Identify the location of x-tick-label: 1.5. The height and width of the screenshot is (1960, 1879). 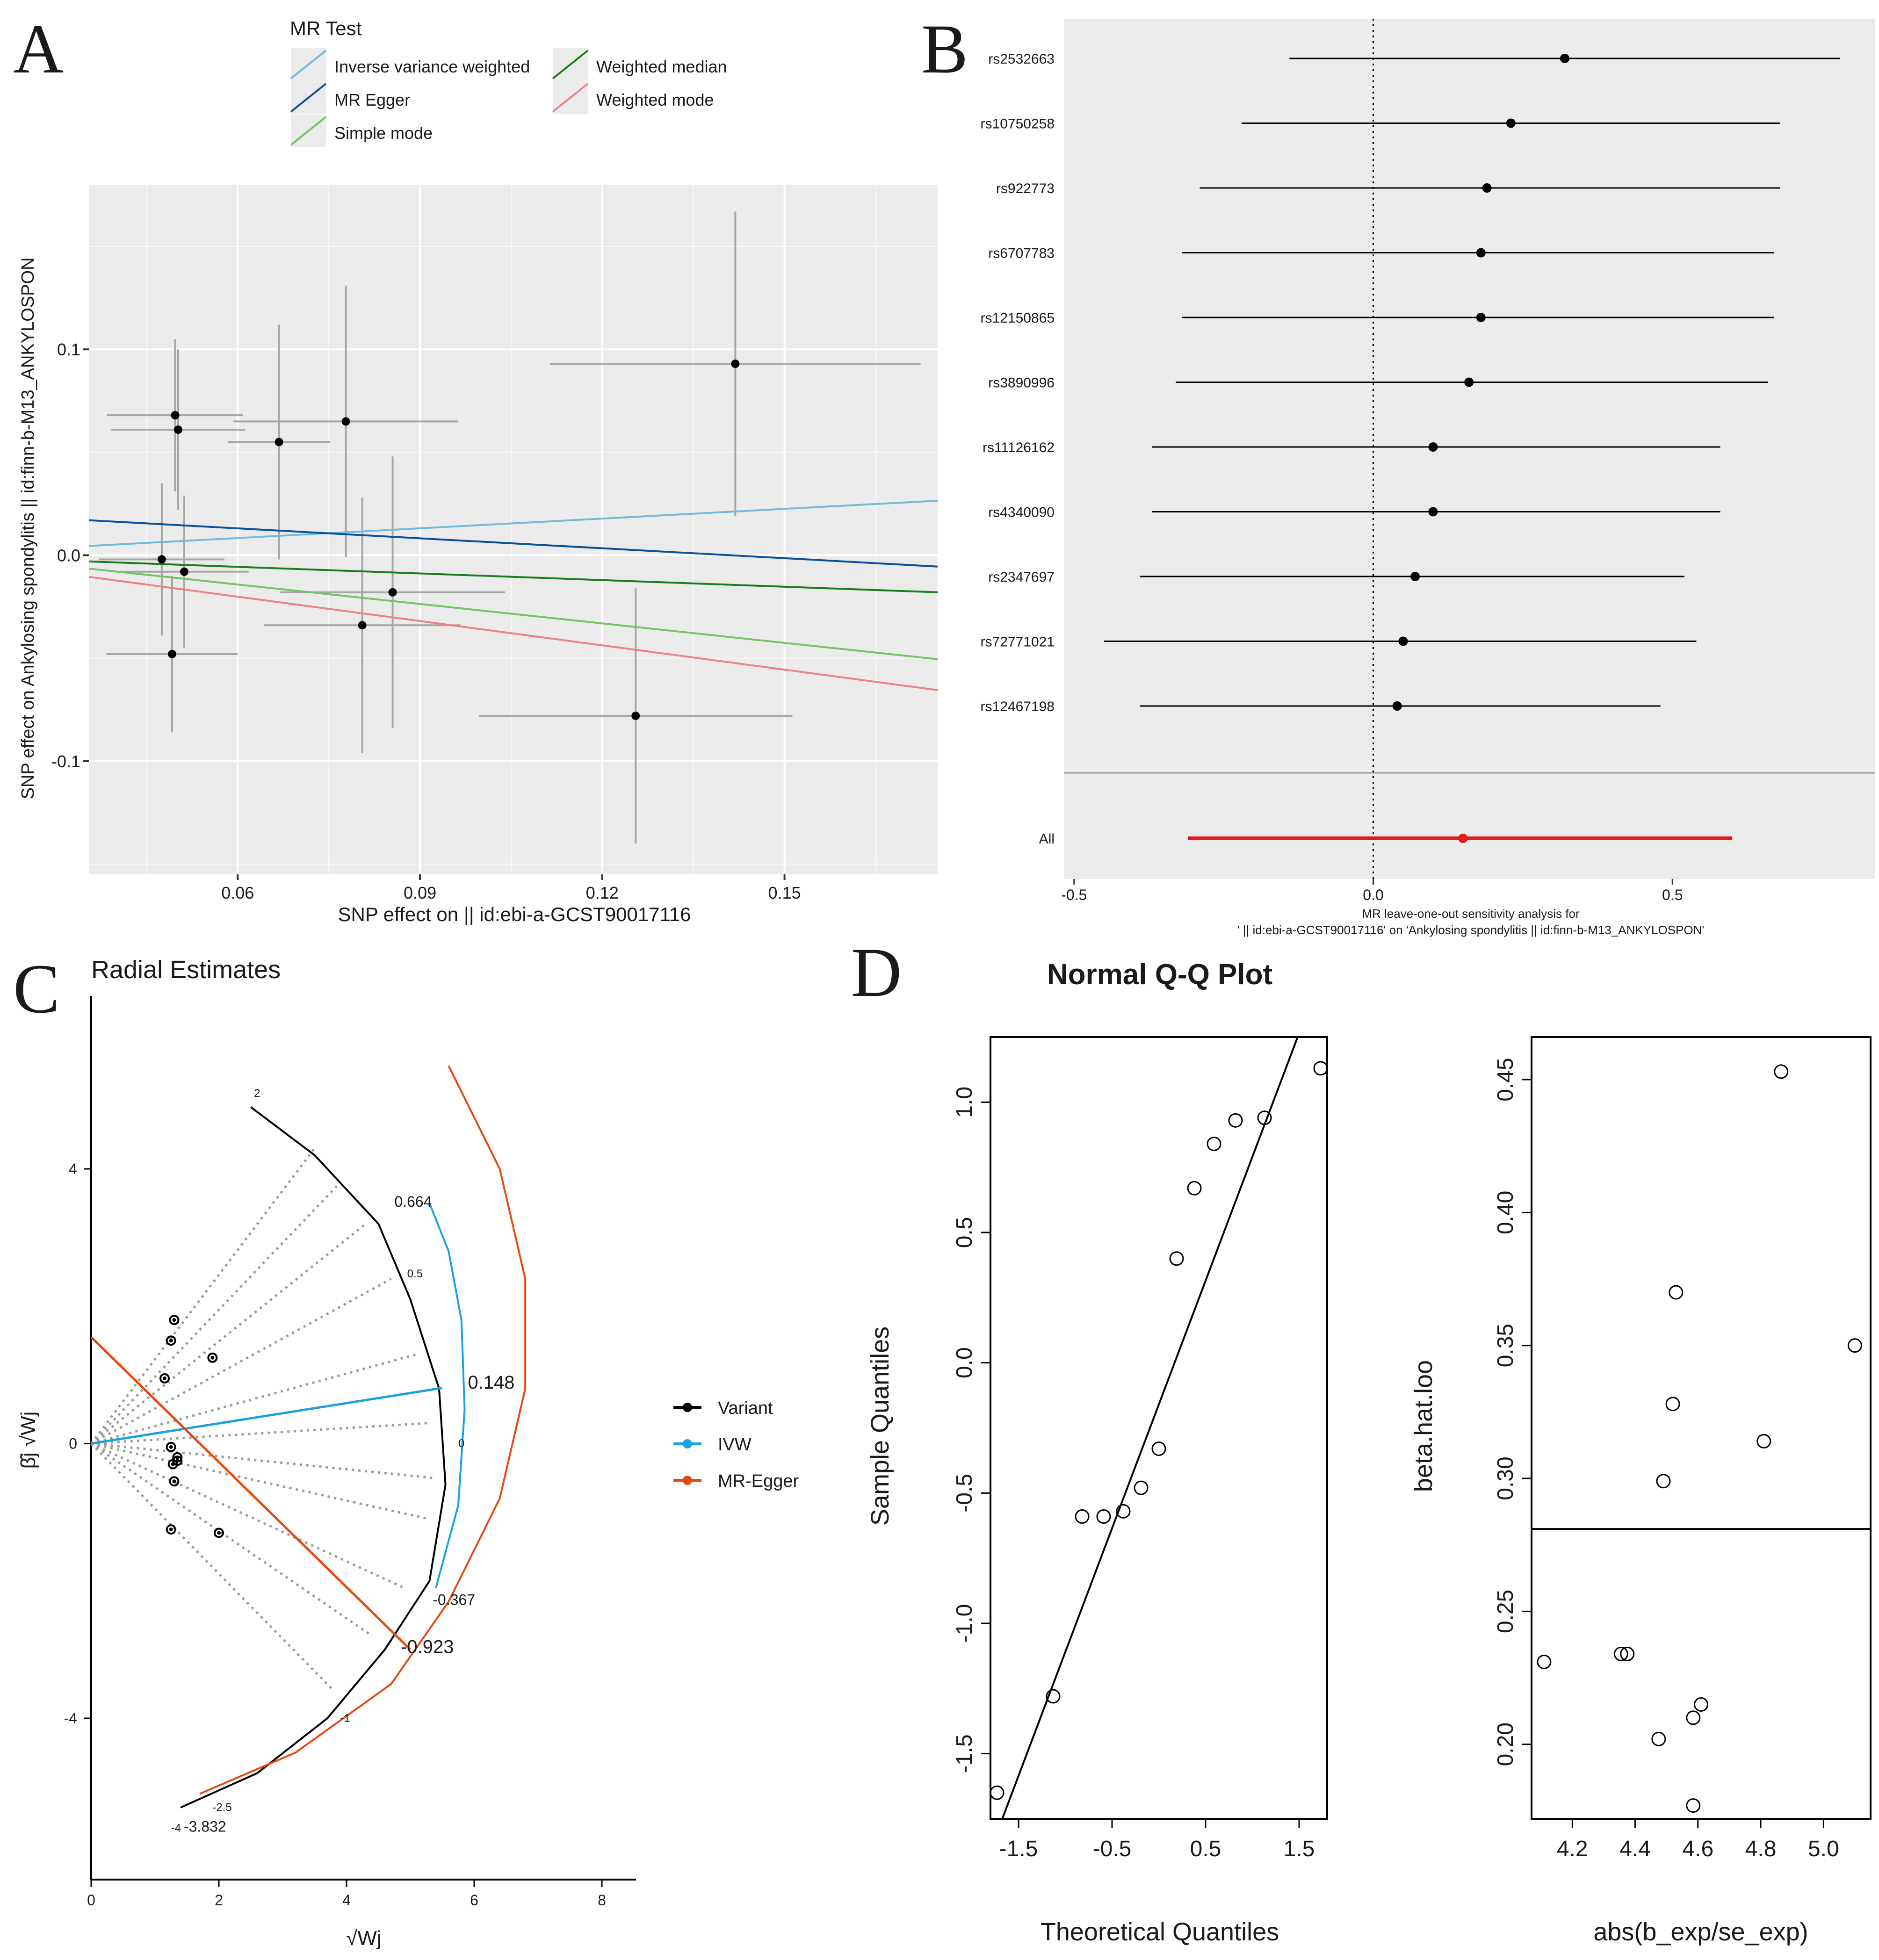
(1299, 1849).